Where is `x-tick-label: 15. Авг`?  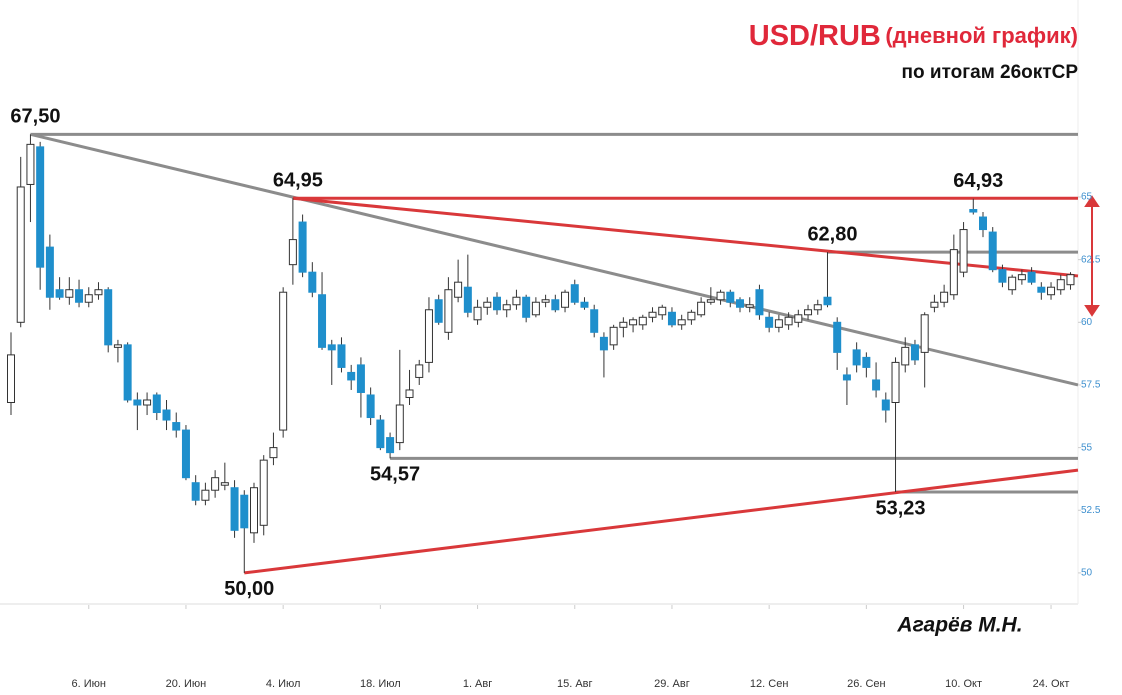 x-tick-label: 15. Авг is located at coordinates (575, 684).